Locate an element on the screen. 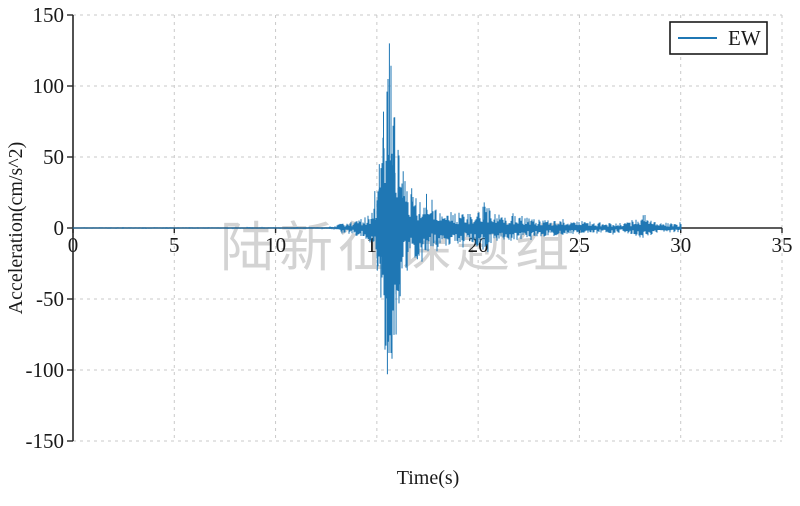 This screenshot has height=506, width=800. legend: EW is located at coordinates (718, 38).